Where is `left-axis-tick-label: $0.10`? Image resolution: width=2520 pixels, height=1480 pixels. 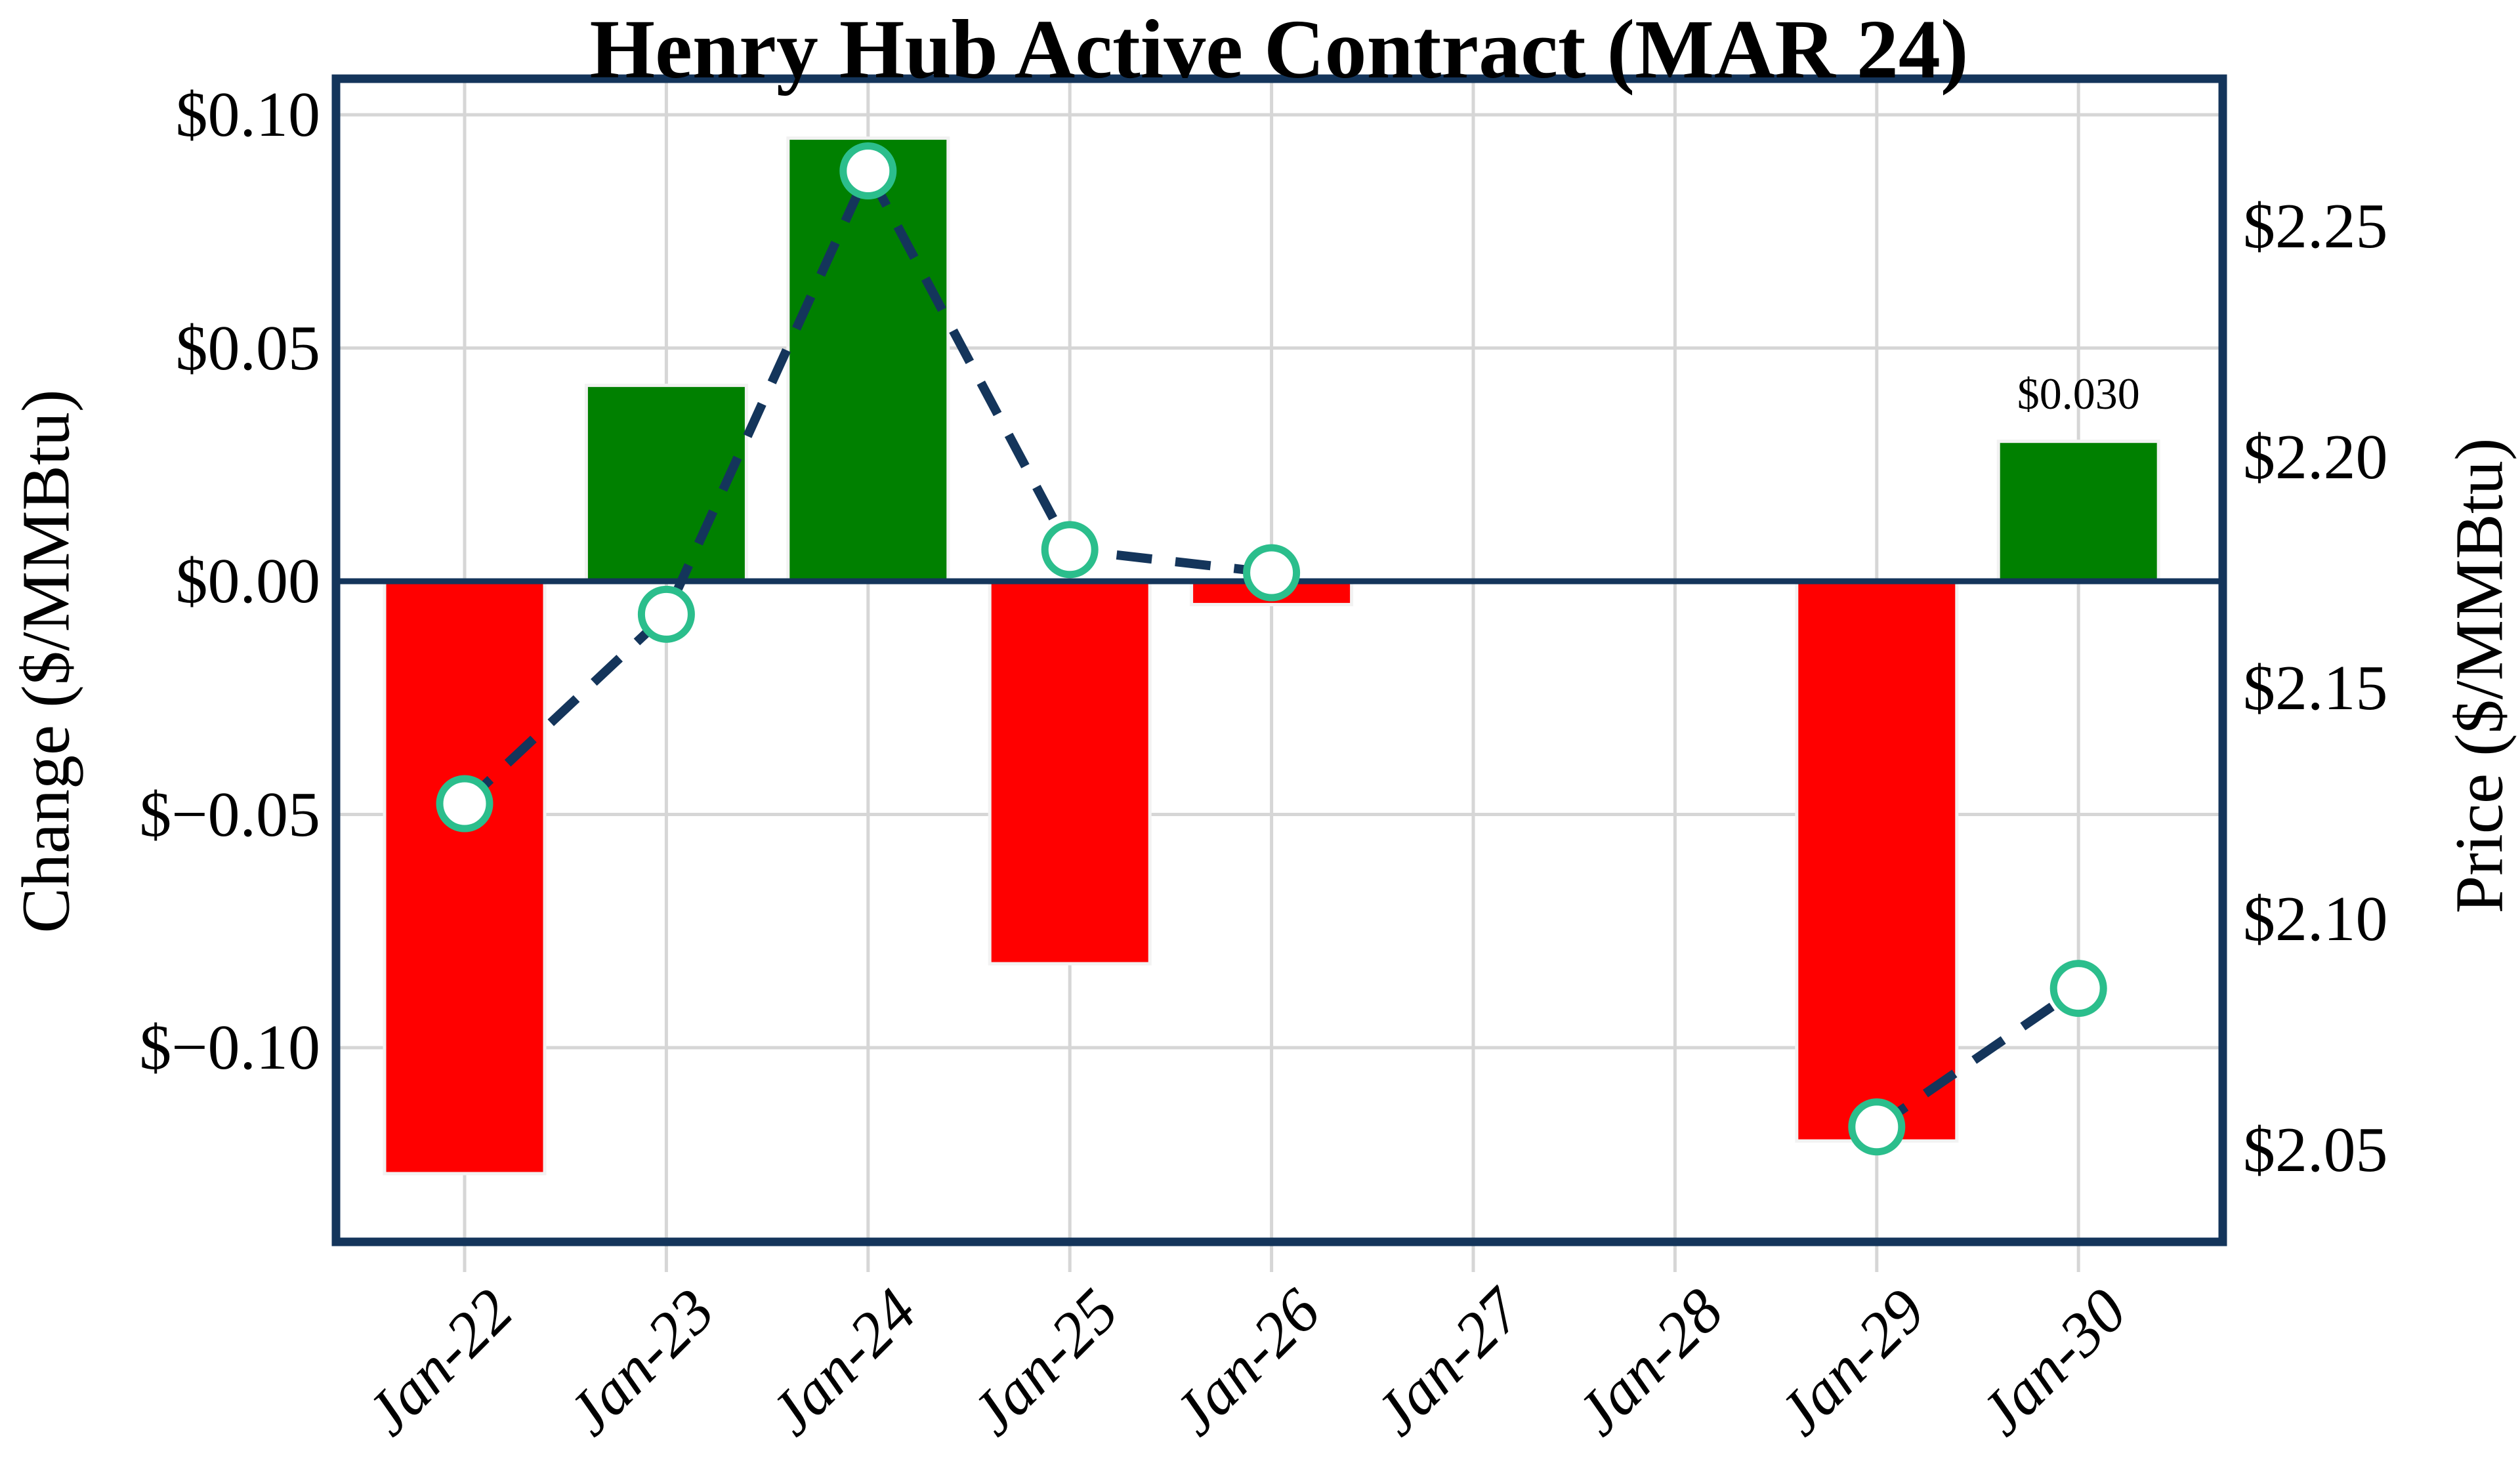
left-axis-tick-label: $0.10 is located at coordinates (248, 114).